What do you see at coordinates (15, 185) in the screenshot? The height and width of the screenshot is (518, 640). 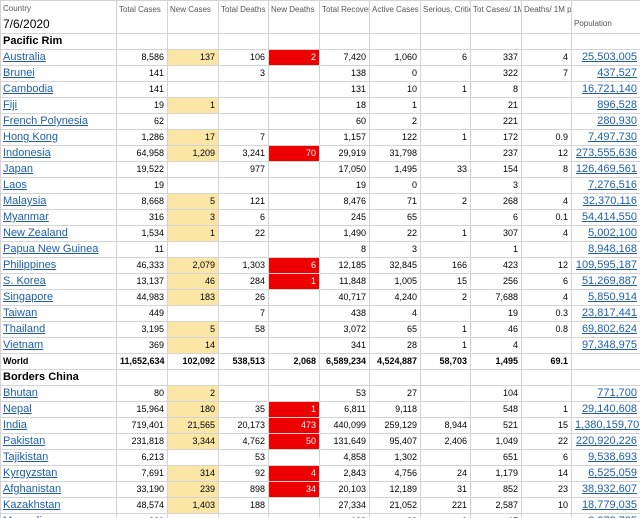 I see `country-link: Laos` at bounding box center [15, 185].